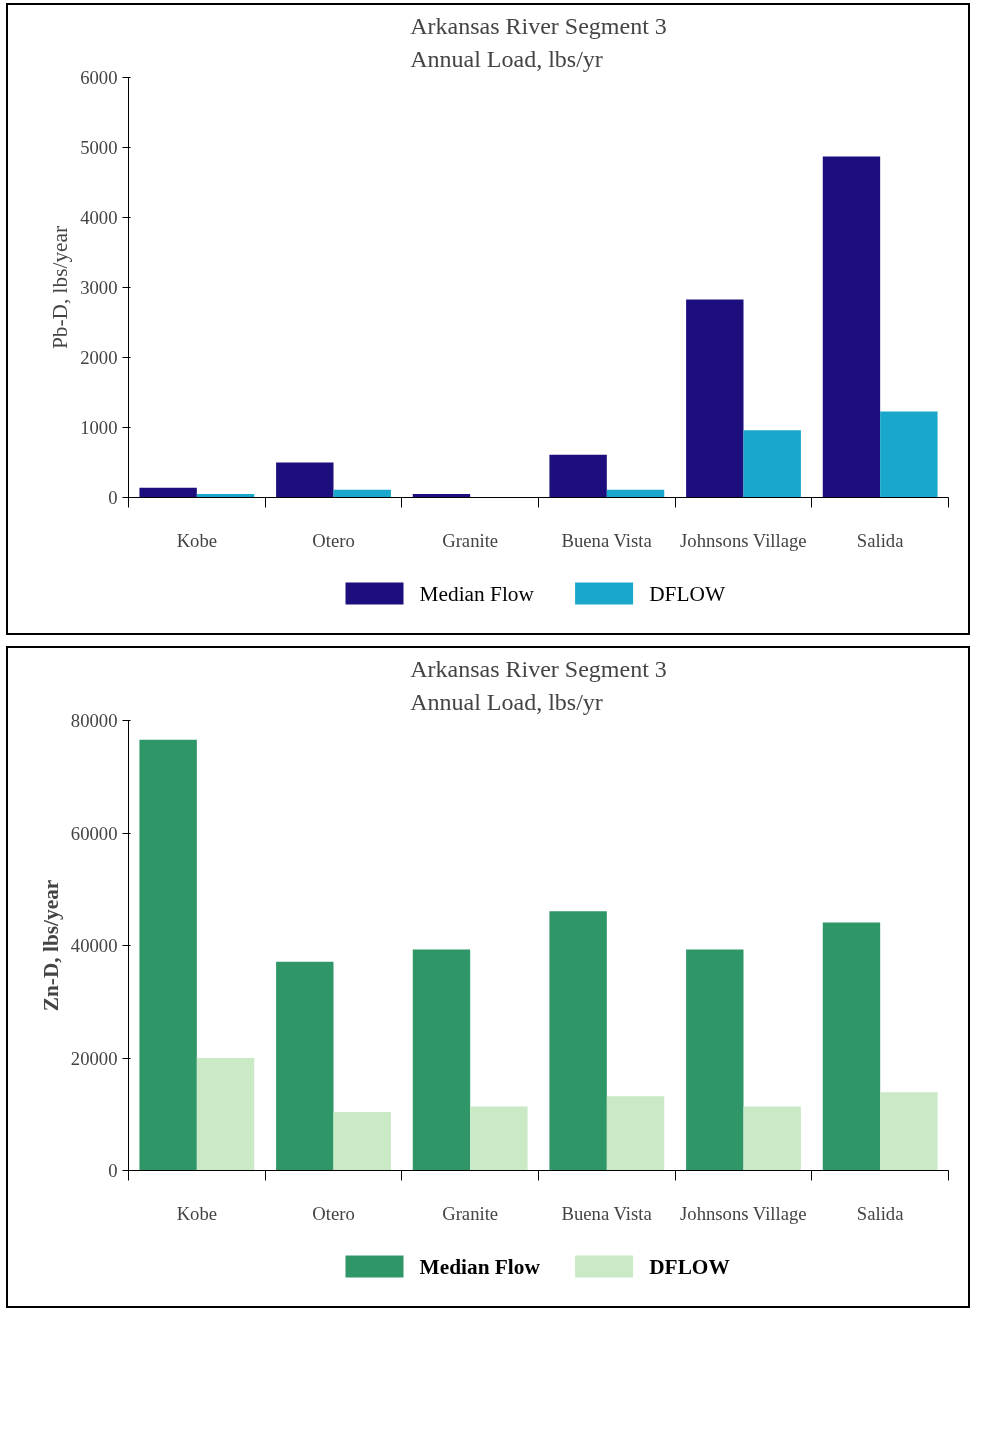  I want to click on y-tick-label: 3000, so click(99, 287).